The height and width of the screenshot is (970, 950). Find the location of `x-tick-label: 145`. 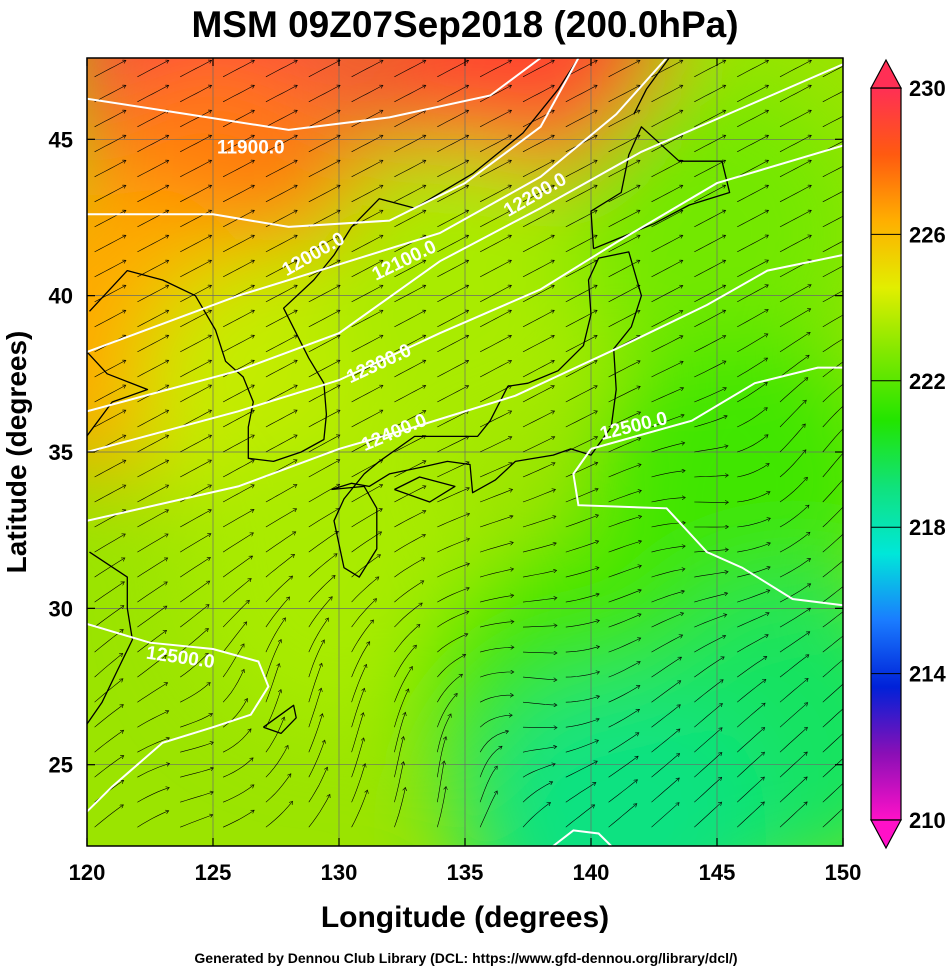

x-tick-label: 145 is located at coordinates (717, 872).